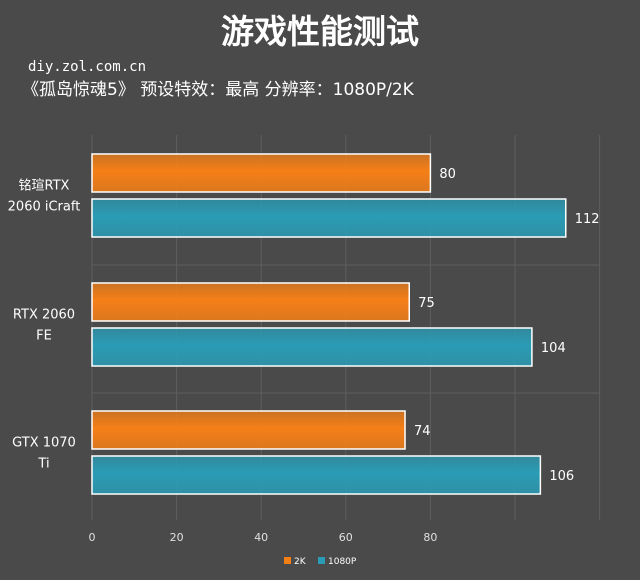  I want to click on data-label-2K-2: 74, so click(422, 431).